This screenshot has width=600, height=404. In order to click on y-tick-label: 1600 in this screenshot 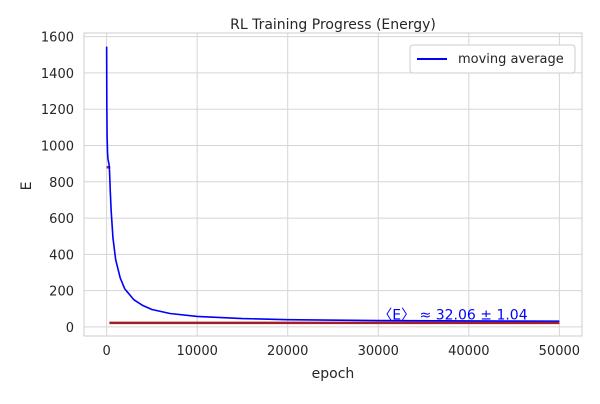, I will do `click(57, 38)`.